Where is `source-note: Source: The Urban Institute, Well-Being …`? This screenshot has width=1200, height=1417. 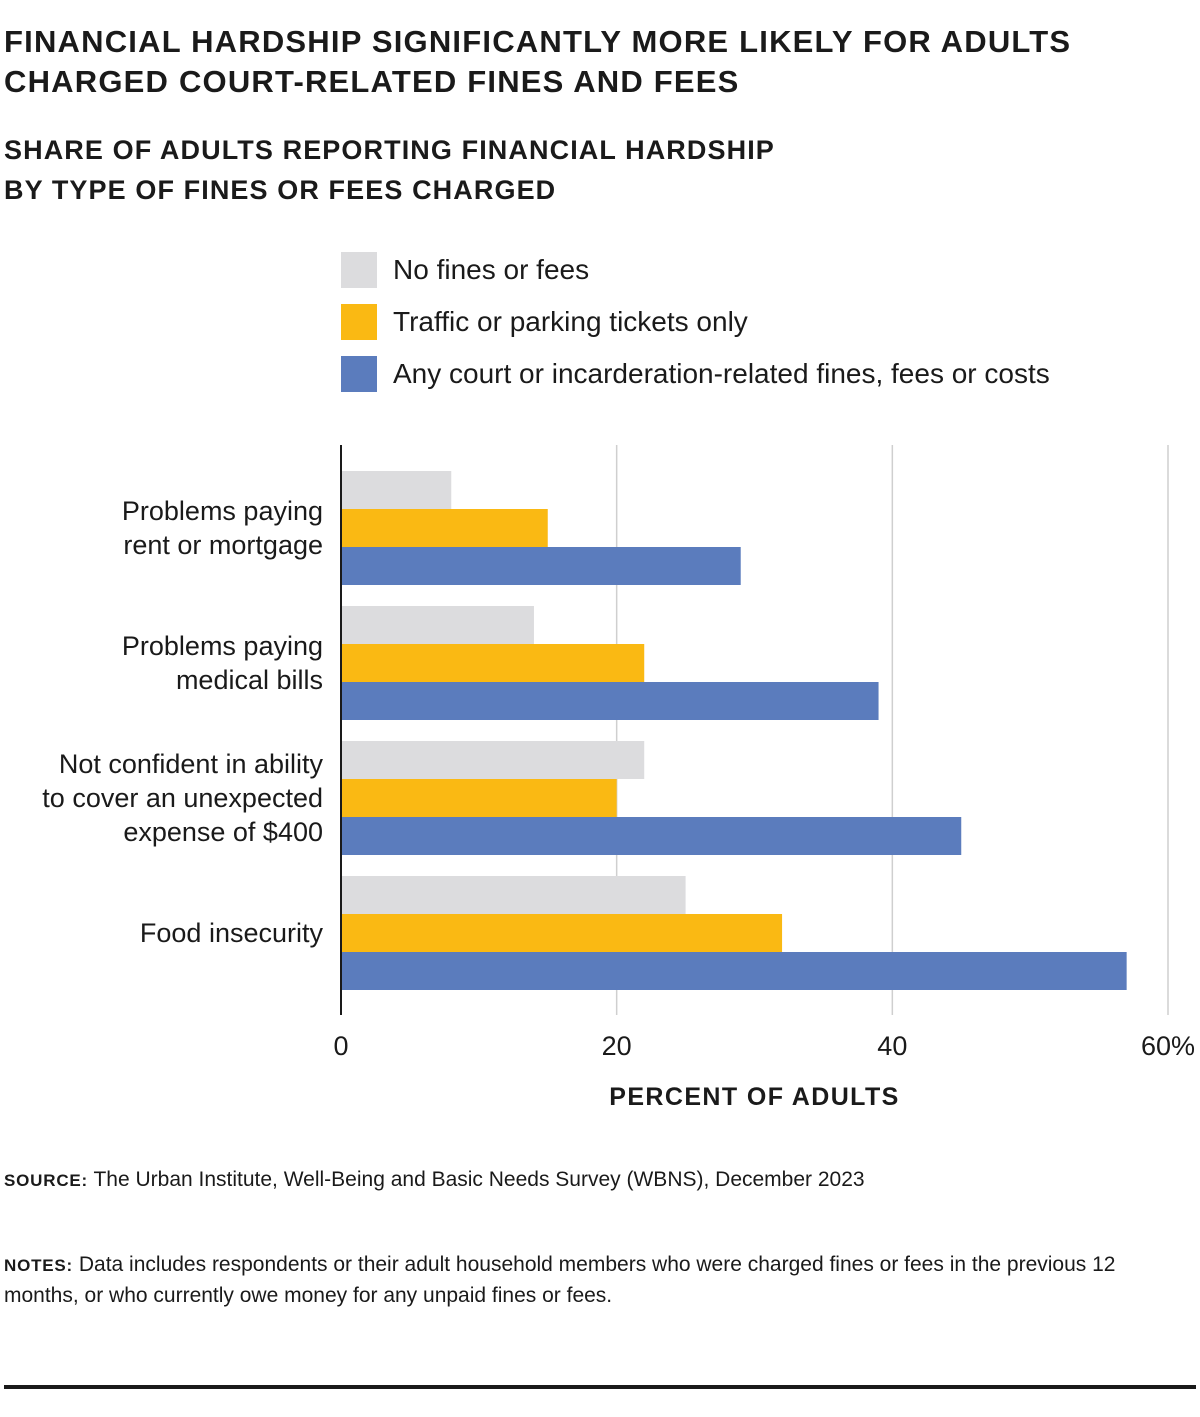
source-note: Source: The Urban Institute, Well-Being … is located at coordinates (579, 1180).